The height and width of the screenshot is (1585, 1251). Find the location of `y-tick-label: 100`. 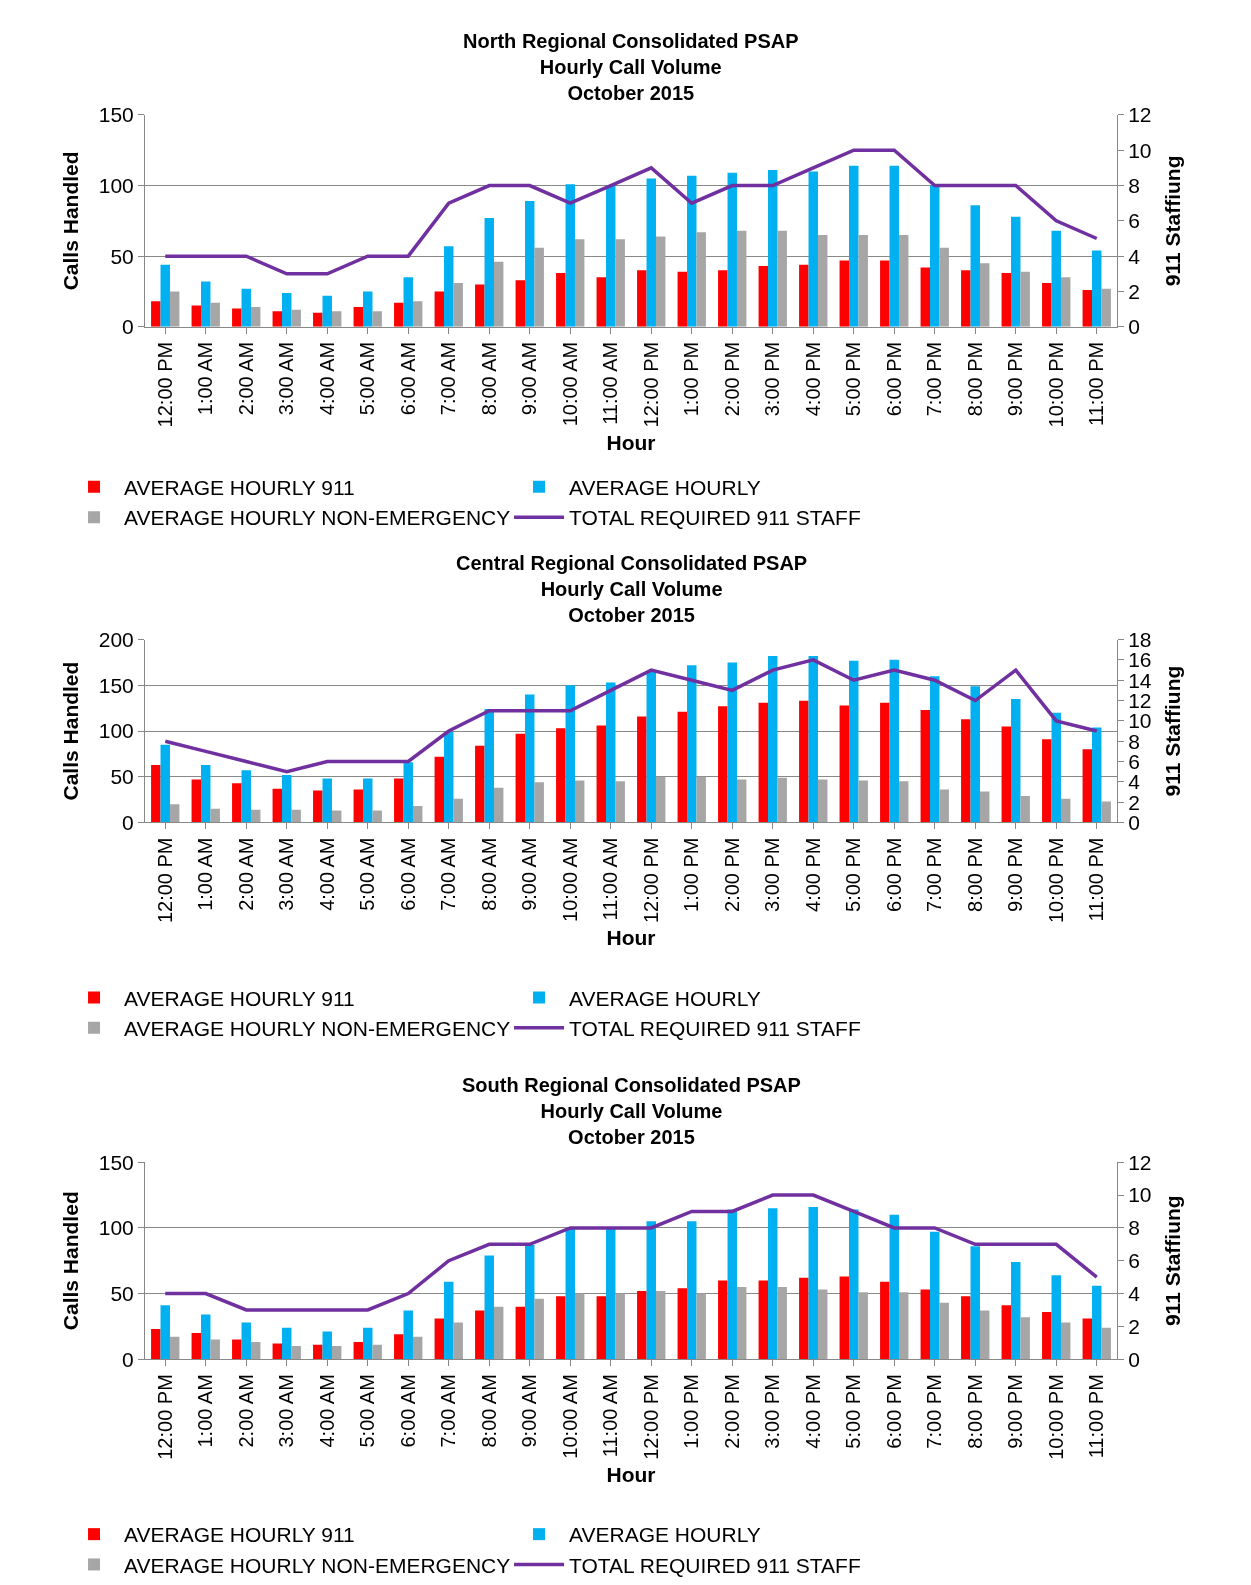

y-tick-label: 100 is located at coordinates (116, 731).